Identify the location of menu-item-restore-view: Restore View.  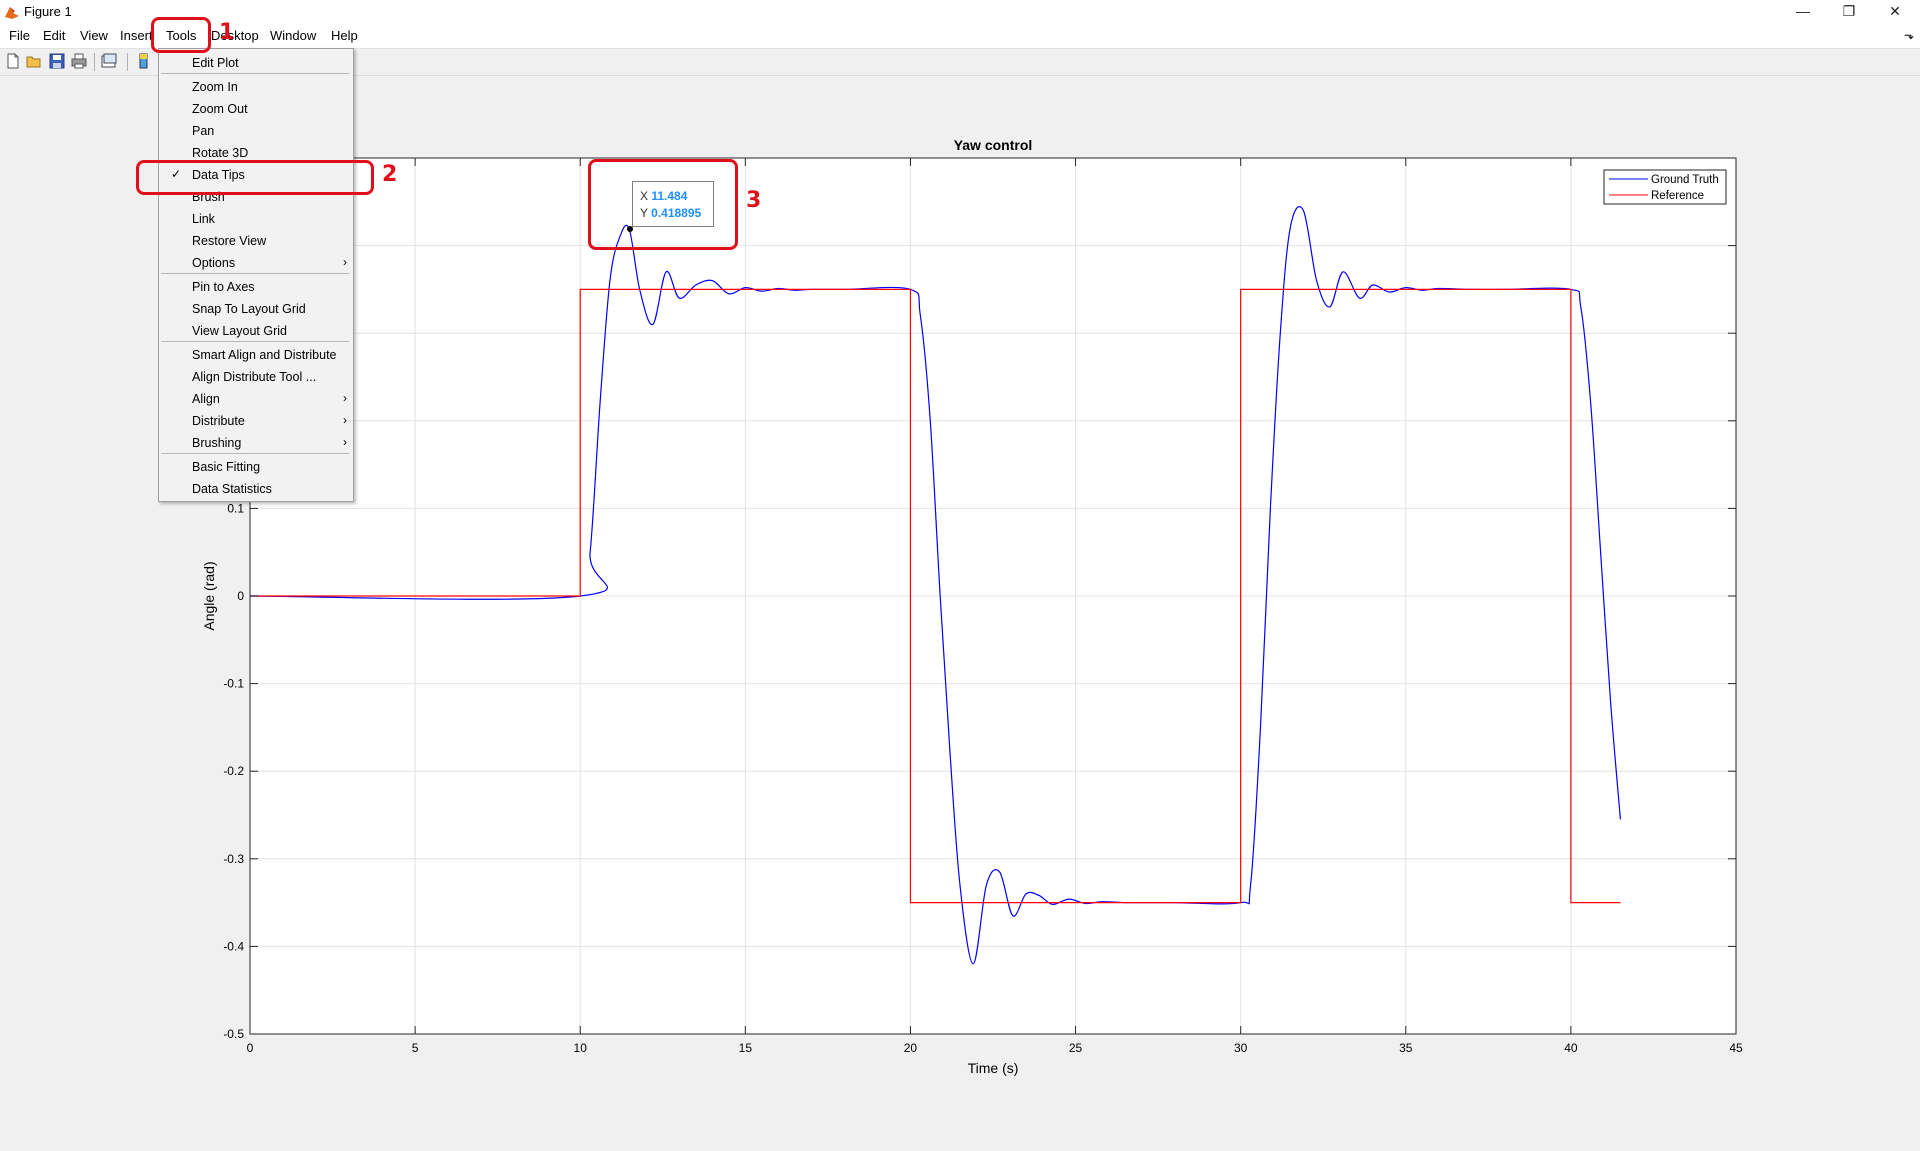
(229, 241).